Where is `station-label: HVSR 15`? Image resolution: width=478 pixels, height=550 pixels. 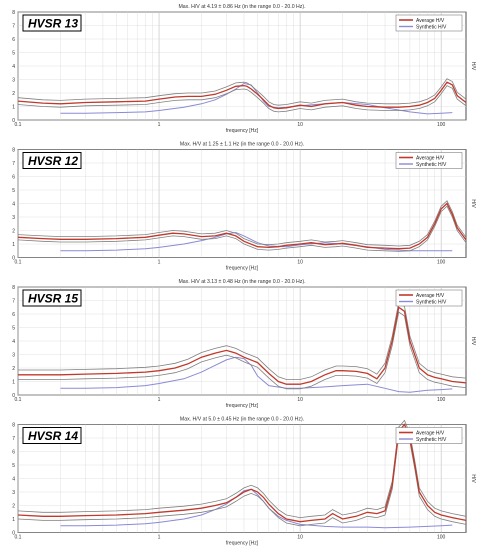
station-label: HVSR 15 is located at coordinates (53, 299).